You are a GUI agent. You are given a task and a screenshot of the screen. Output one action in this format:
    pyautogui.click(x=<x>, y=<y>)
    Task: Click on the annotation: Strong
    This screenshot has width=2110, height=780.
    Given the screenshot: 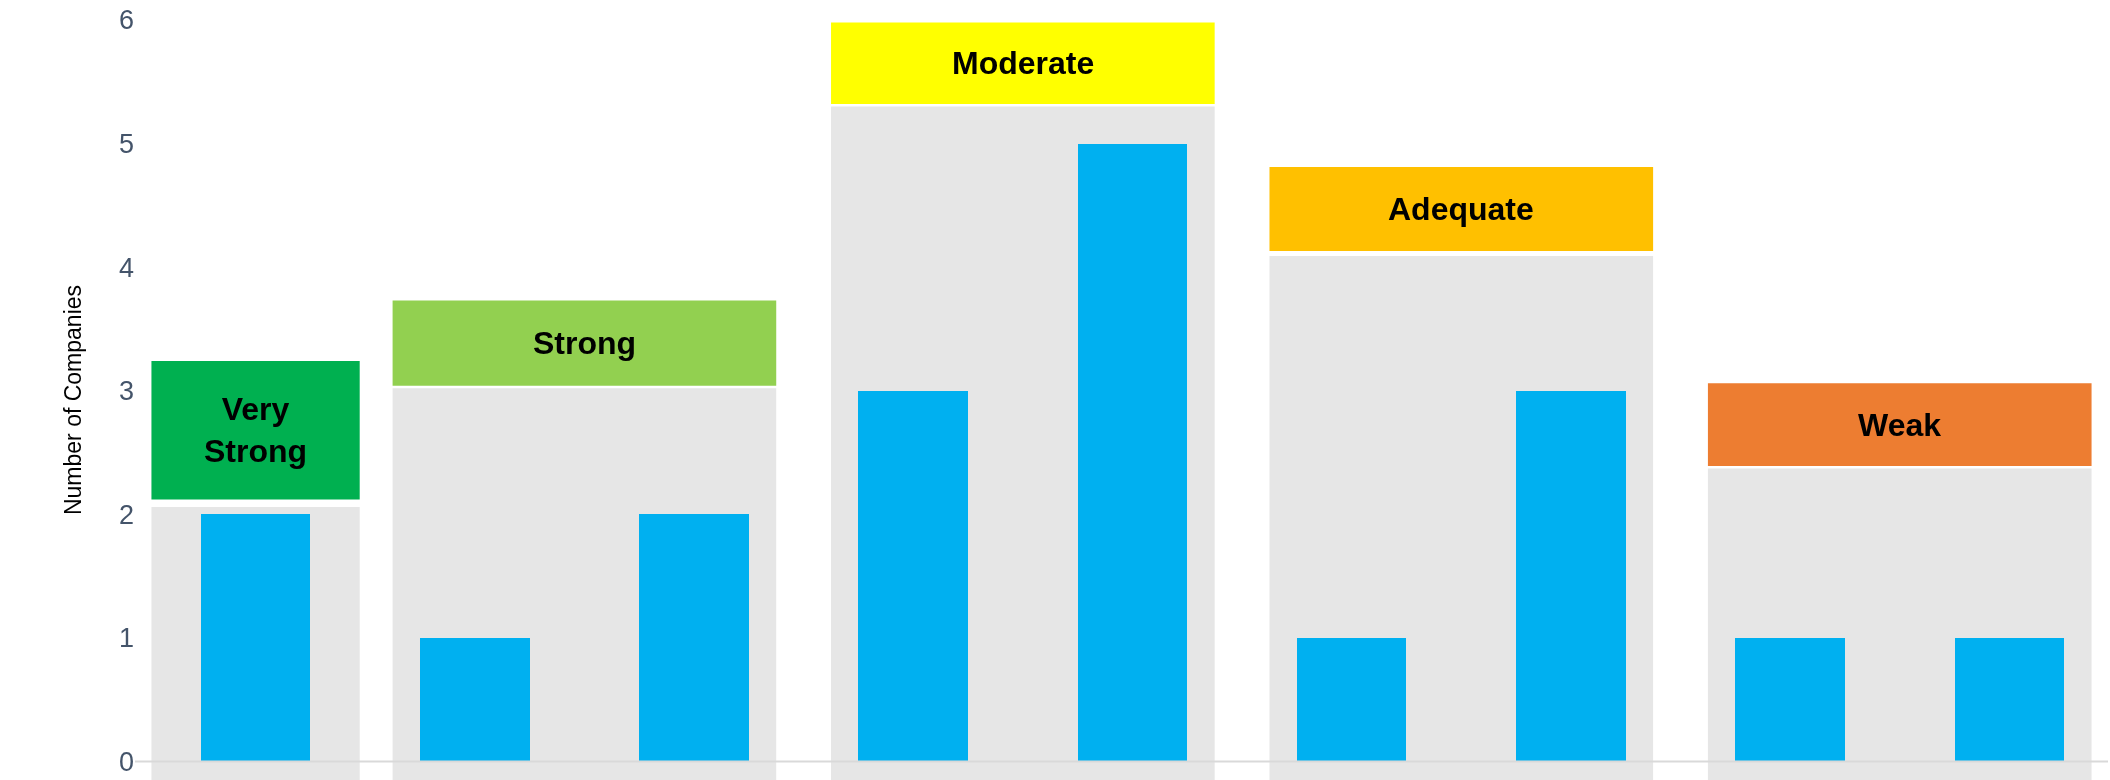 What is the action you would take?
    pyautogui.click(x=585, y=343)
    